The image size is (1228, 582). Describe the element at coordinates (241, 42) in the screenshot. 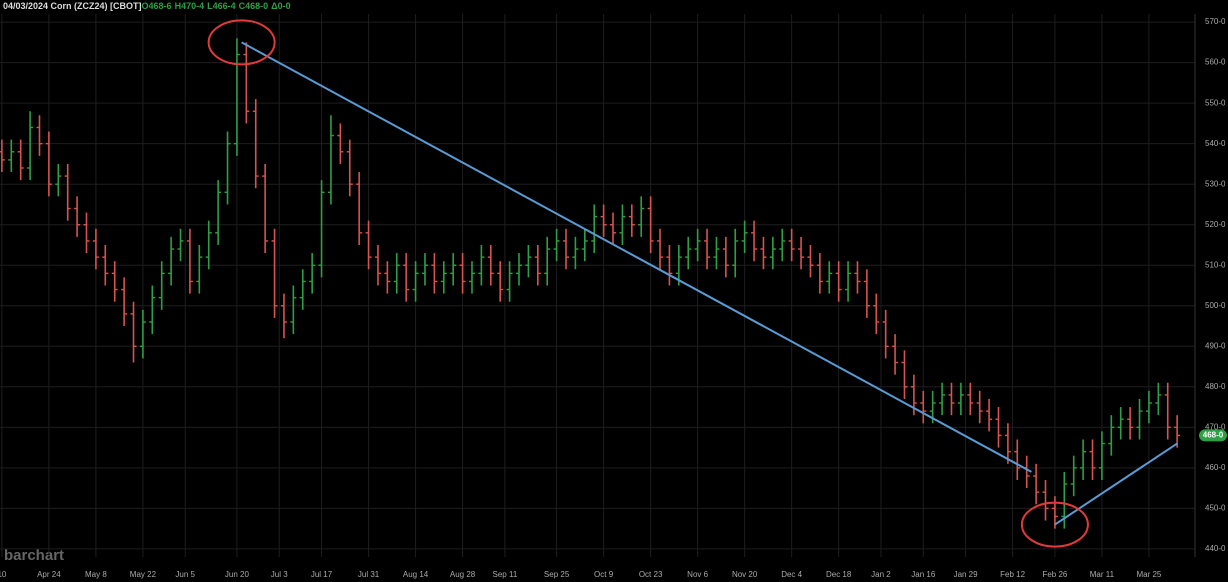

I see `highlight-circle` at that location.